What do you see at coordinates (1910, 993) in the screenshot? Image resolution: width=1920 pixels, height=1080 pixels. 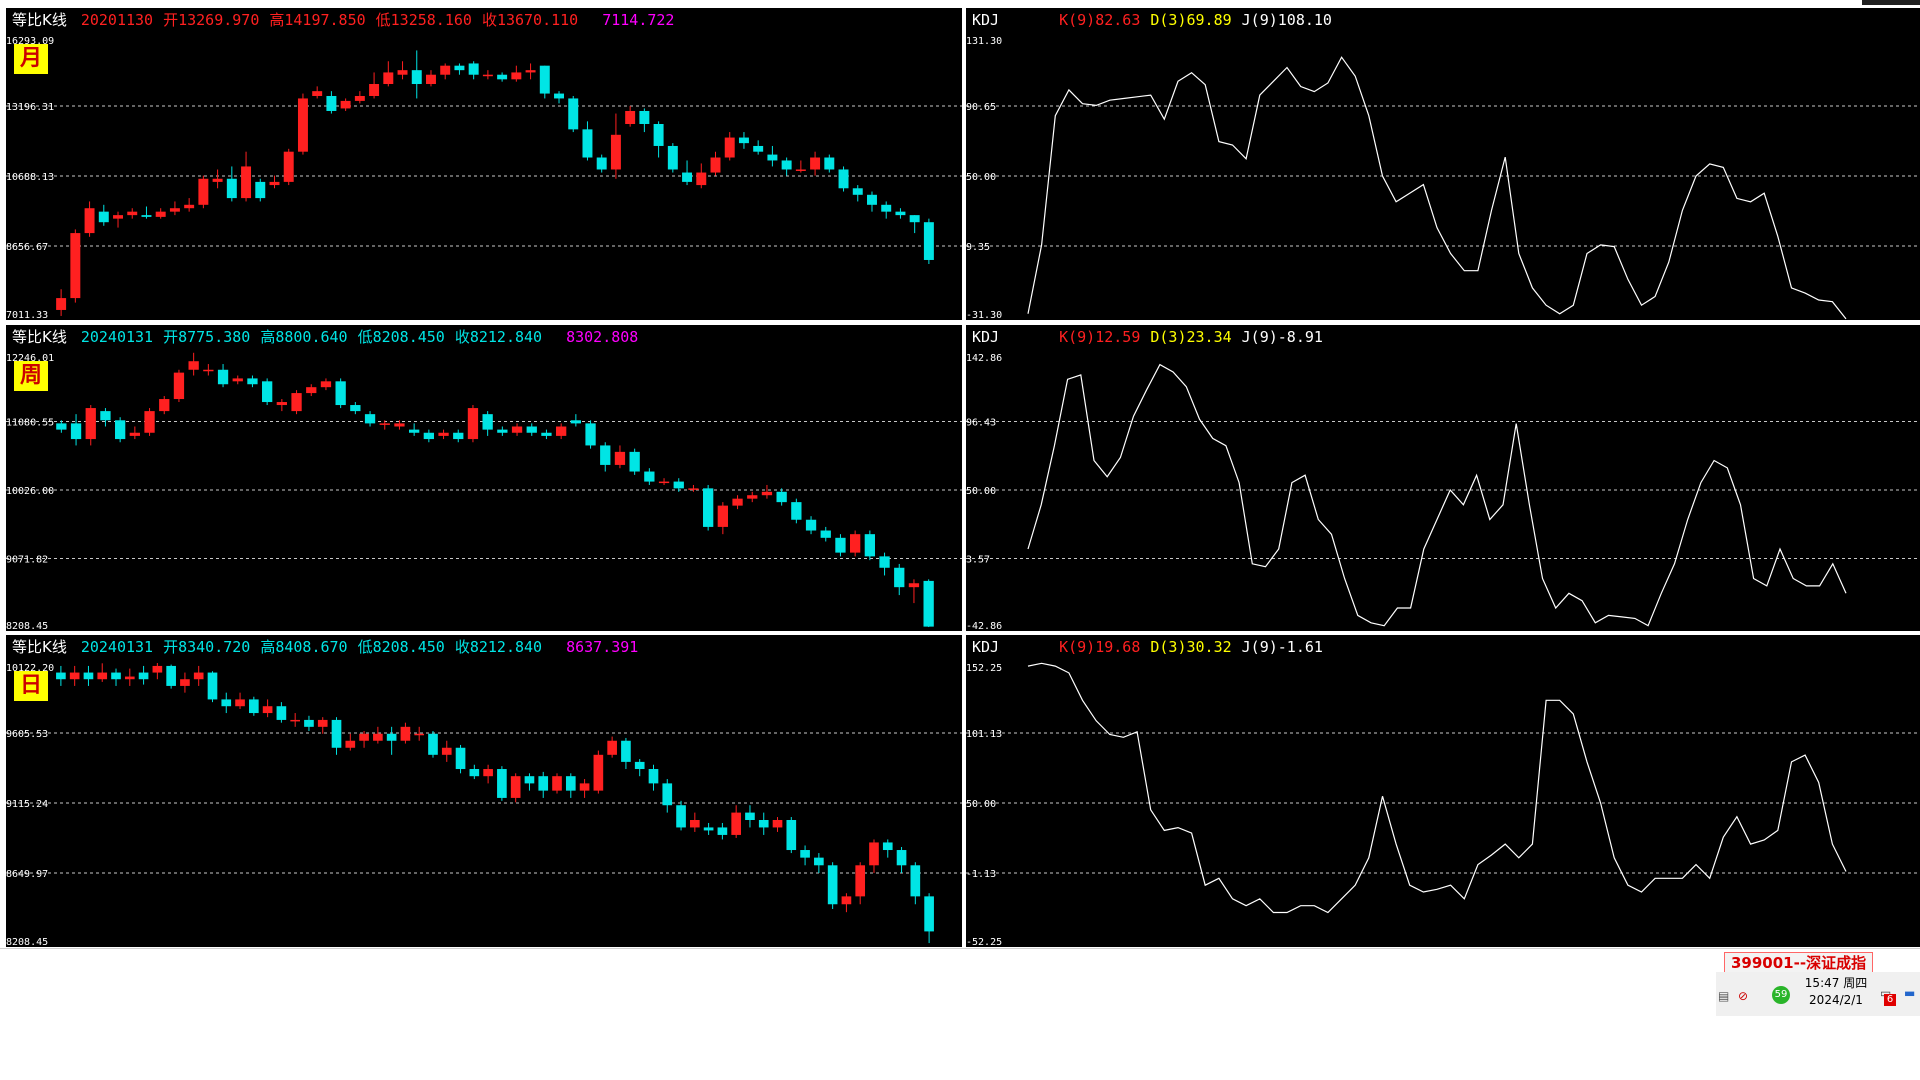 I see `tray-display-icon: ▬` at bounding box center [1910, 993].